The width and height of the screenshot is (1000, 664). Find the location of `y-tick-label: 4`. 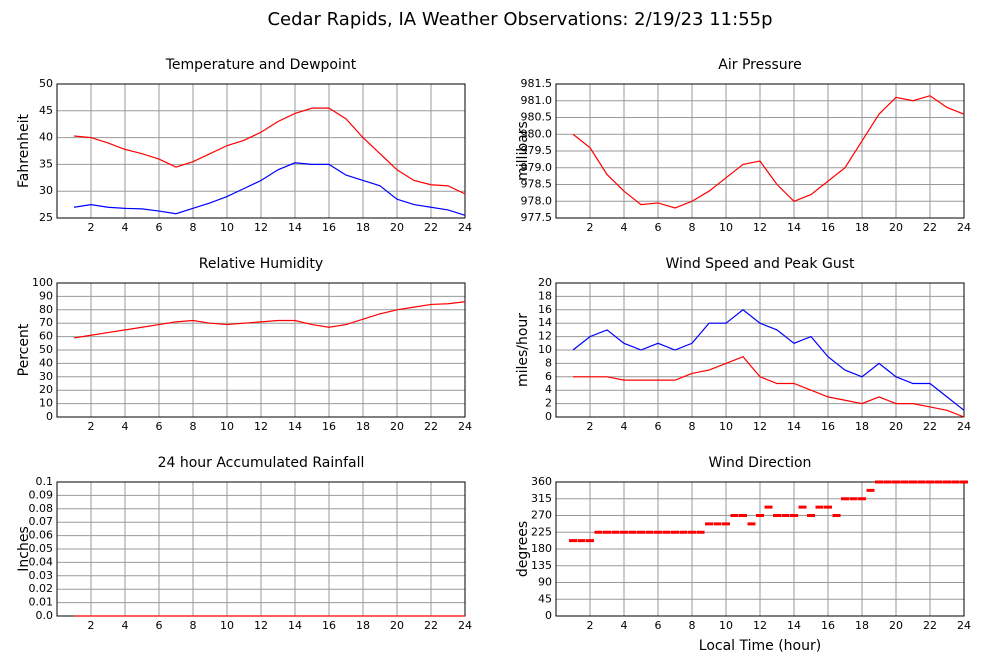

y-tick-label: 4 is located at coordinates (548, 389).